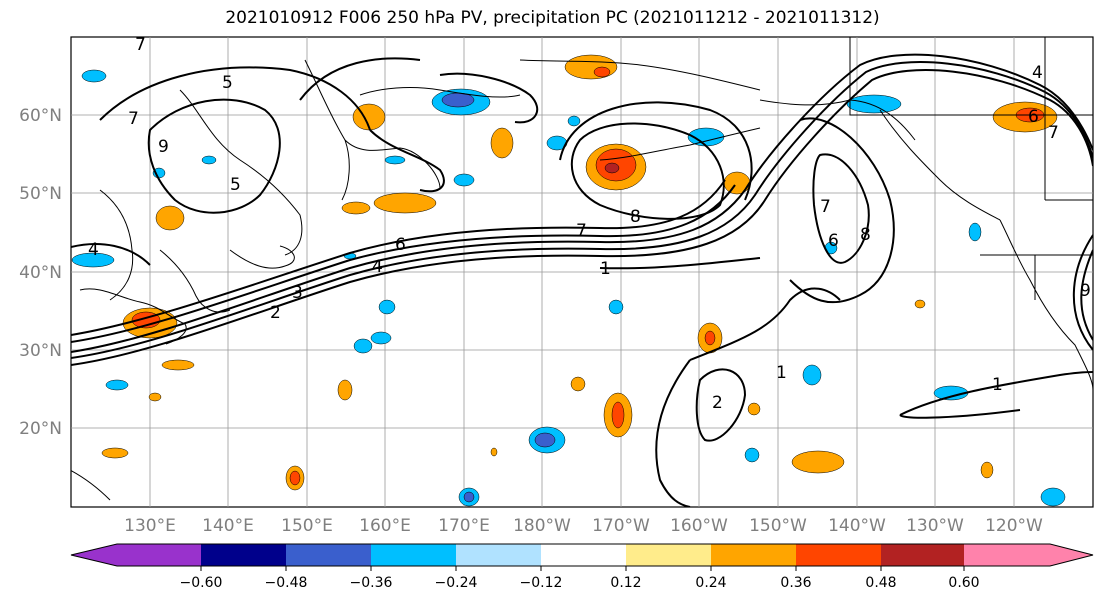  I want to click on lat-label-40: 40°N, so click(40, 273).